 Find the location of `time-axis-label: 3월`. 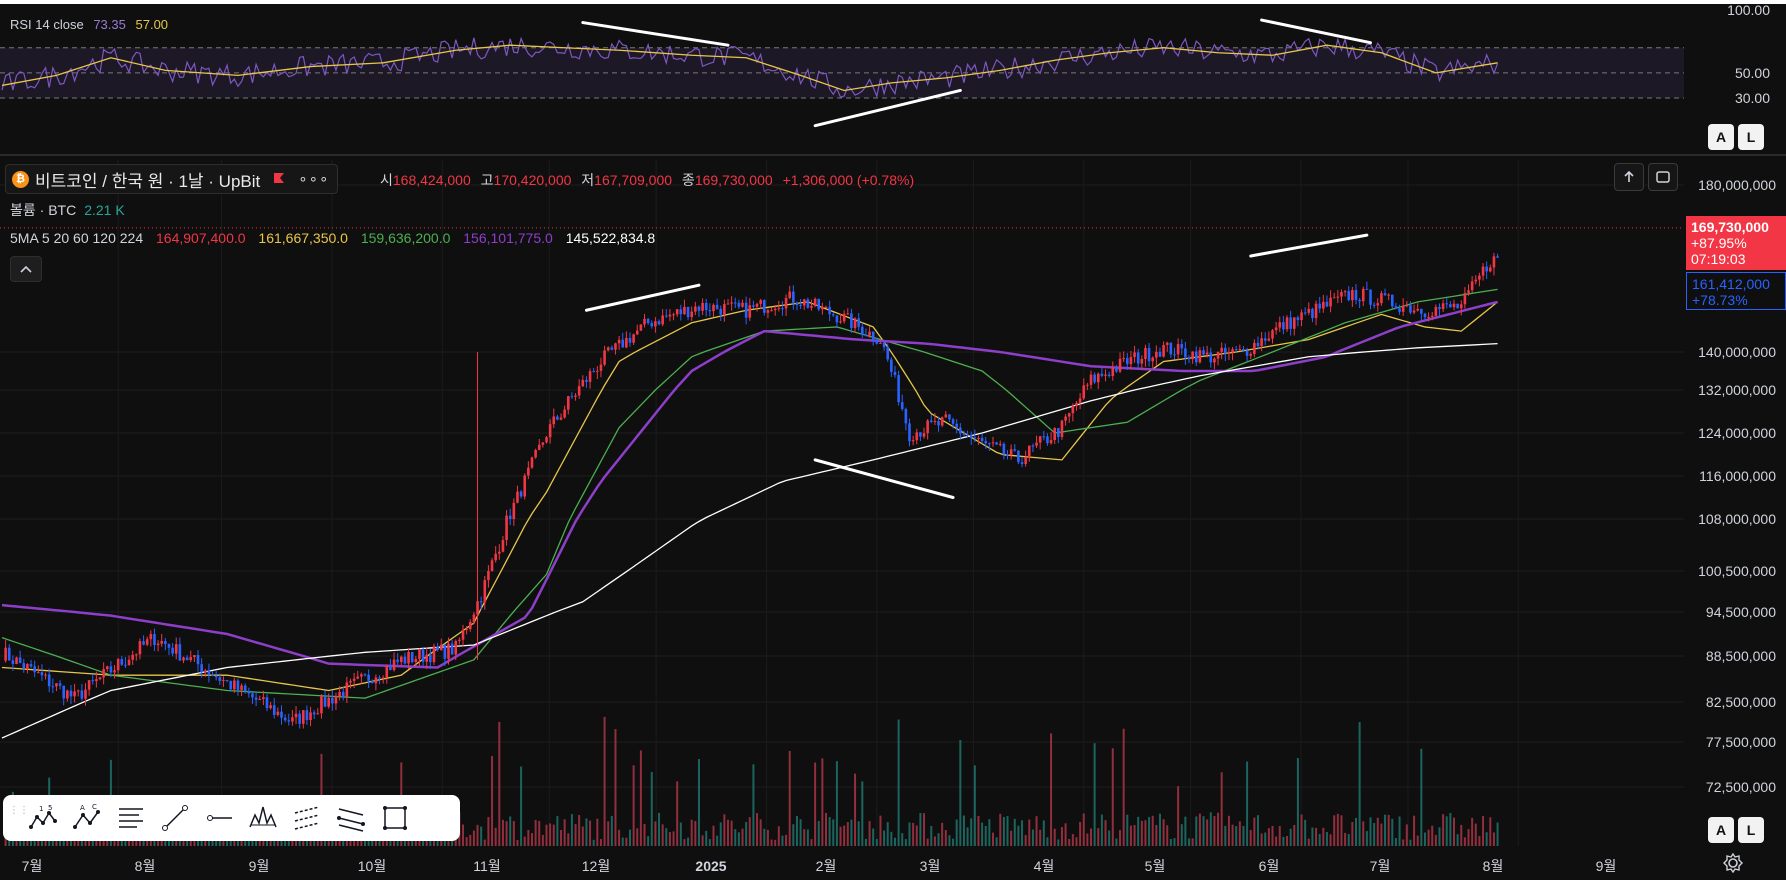

time-axis-label: 3월 is located at coordinates (930, 866).